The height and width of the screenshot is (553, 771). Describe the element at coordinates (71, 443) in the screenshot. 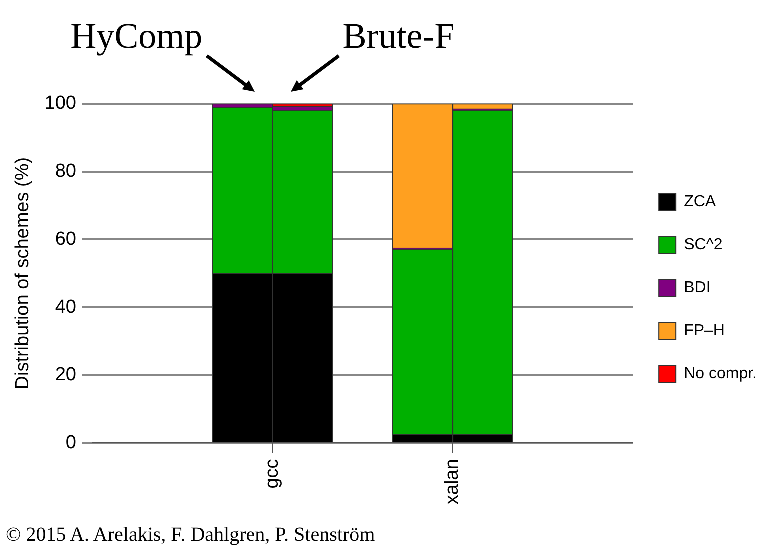

I see `y-tick-label: 0` at that location.